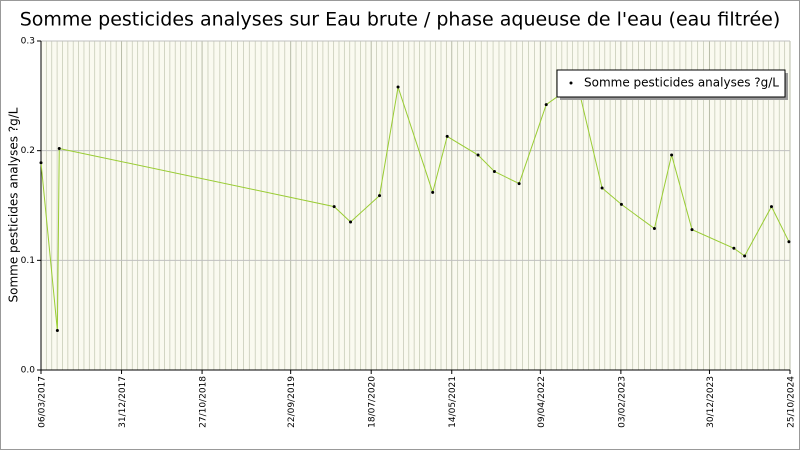 The image size is (800, 450). What do you see at coordinates (123, 402) in the screenshot?
I see `x-tick-label: 31/12/2017` at bounding box center [123, 402].